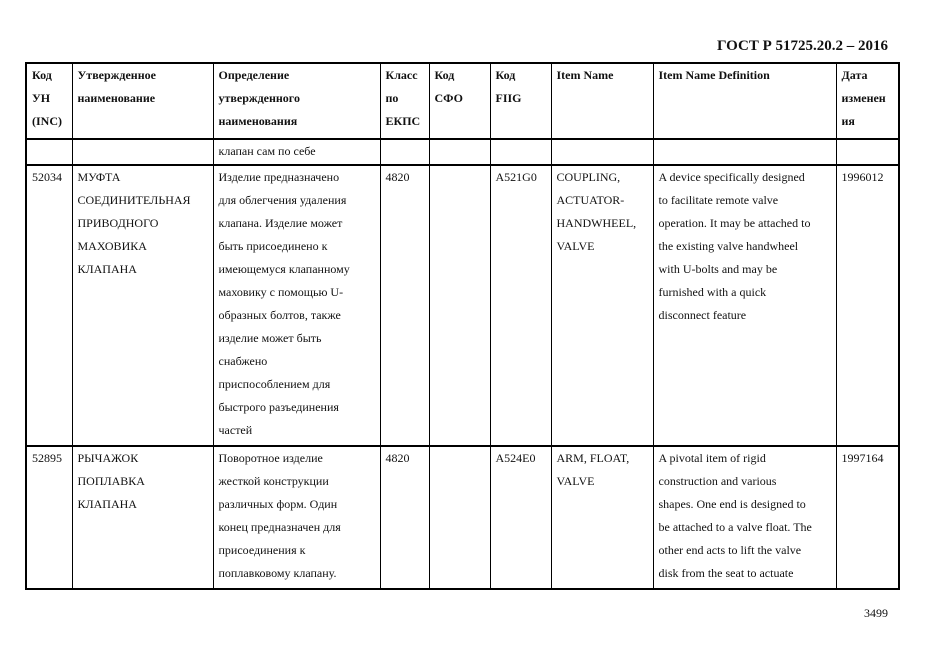  Describe the element at coordinates (142, 517) in the screenshot. I see `cell: РЫЧАЖОК ПОПЛАВКА КЛАПАНА` at that location.